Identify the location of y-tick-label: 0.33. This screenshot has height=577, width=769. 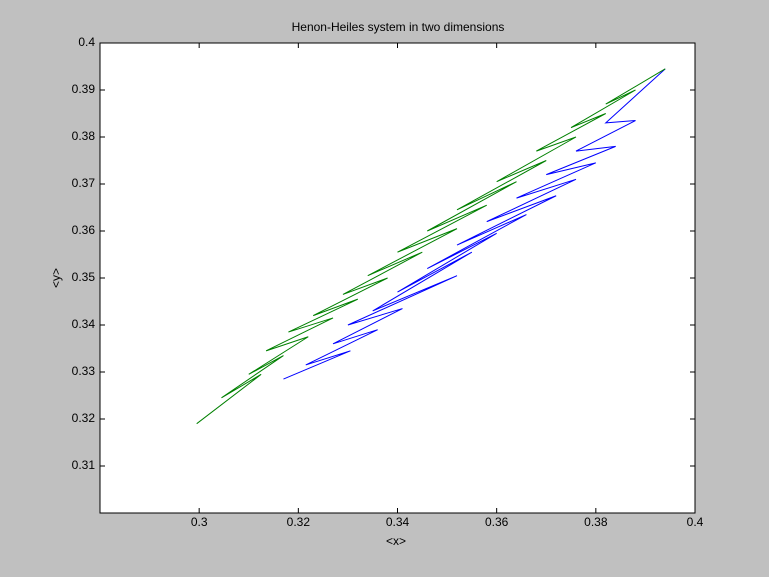
(84, 371).